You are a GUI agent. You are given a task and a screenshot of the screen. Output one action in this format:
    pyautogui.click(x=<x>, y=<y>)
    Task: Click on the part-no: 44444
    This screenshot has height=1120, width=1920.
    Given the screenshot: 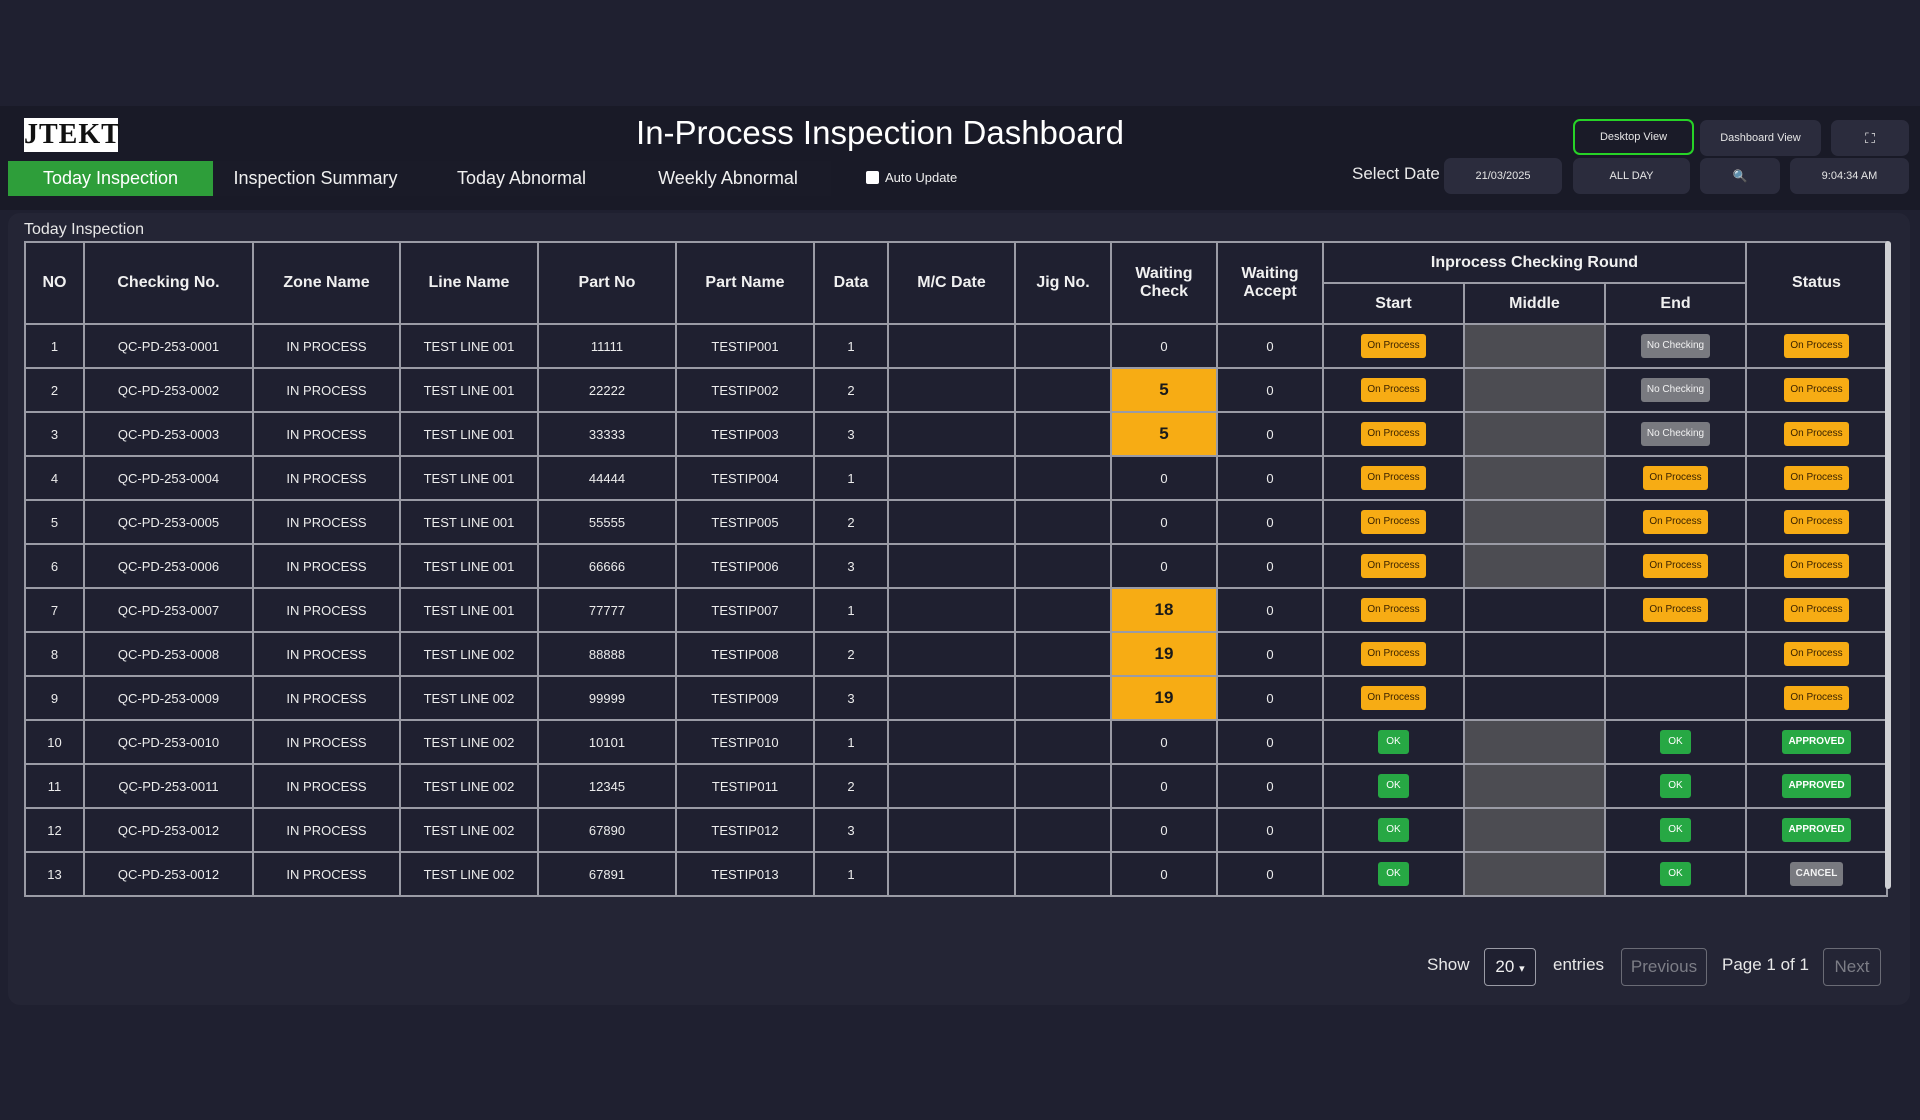 What is the action you would take?
    pyautogui.click(x=607, y=478)
    